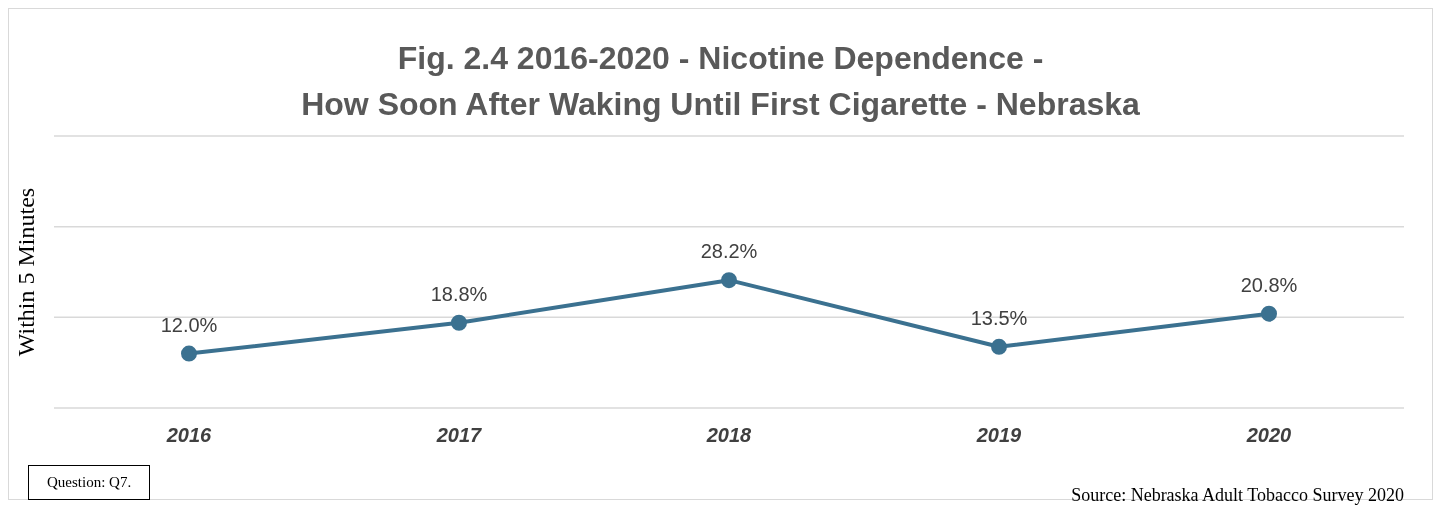 The width and height of the screenshot is (1441, 508). I want to click on y-axis-title: Within 5 Minutes, so click(25, 272).